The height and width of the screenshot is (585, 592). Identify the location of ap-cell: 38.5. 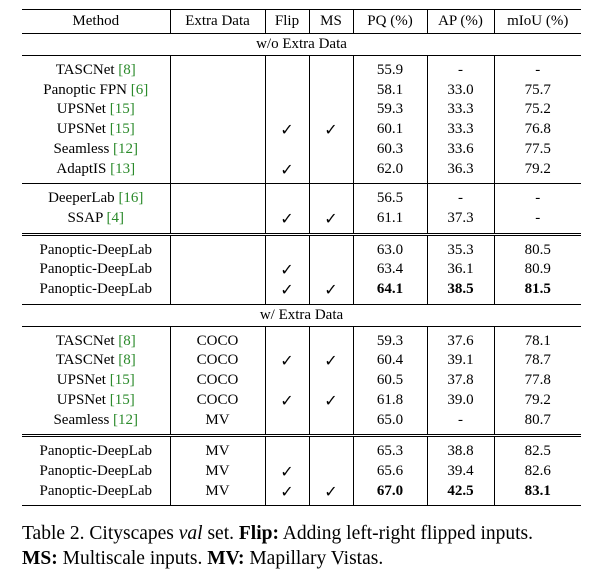
(461, 292).